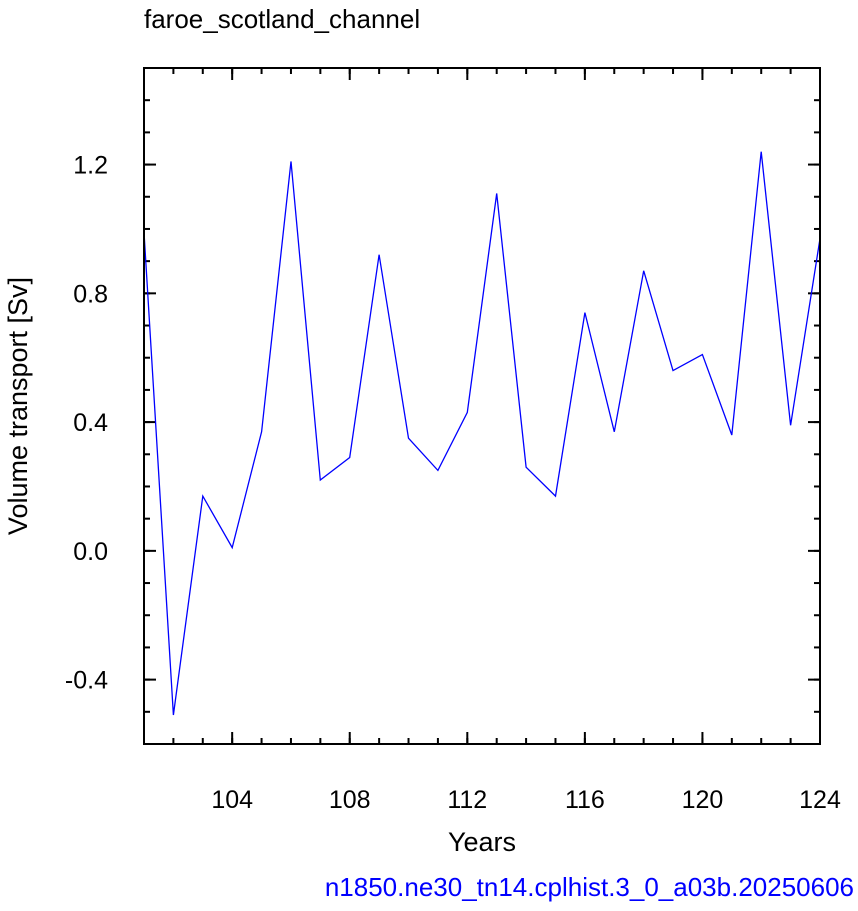 The width and height of the screenshot is (858, 911). What do you see at coordinates (90, 552) in the screenshot?
I see `y-tick-label: 0.0` at bounding box center [90, 552].